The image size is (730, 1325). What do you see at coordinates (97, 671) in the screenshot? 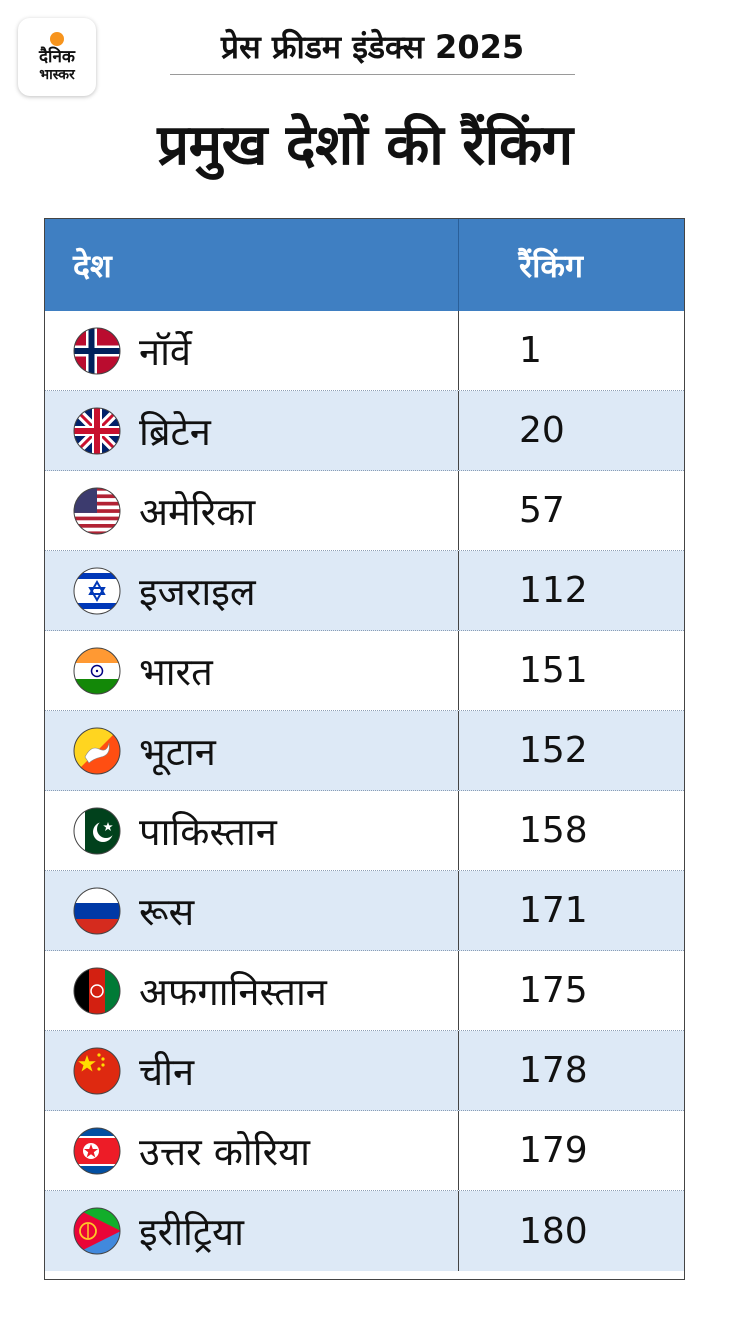
I see `india-flag-icon` at bounding box center [97, 671].